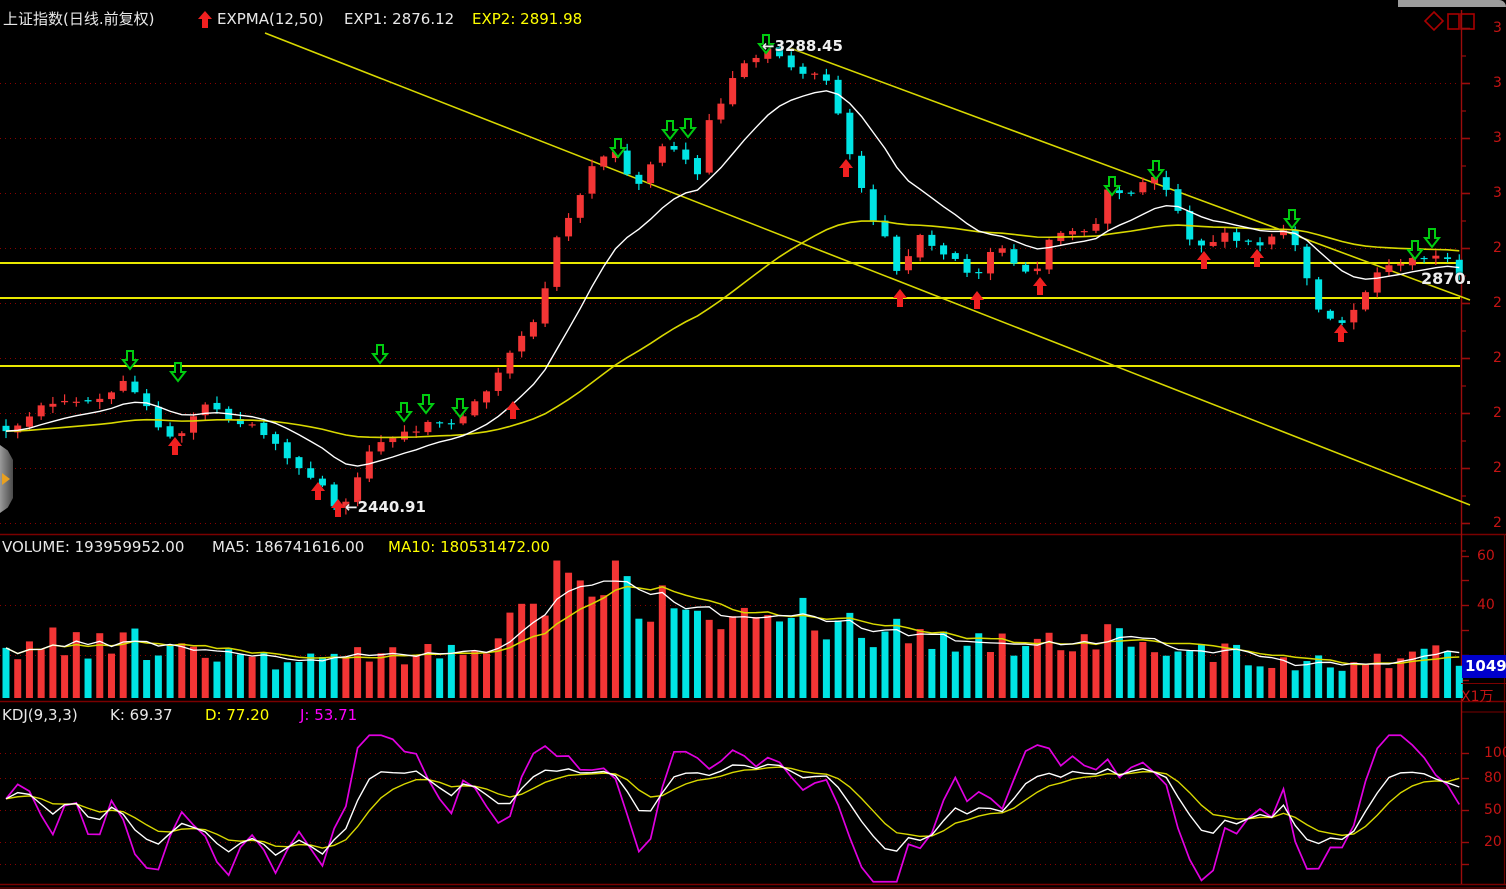  I want to click on kdj-j-value: J: 53.71, so click(329, 715).